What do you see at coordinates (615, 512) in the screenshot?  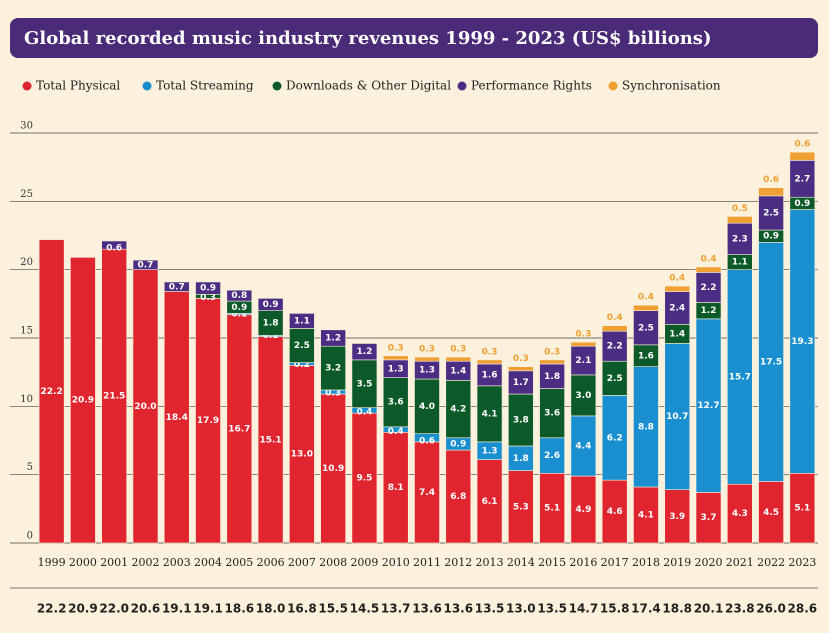 I see `value-label: 4.6` at bounding box center [615, 512].